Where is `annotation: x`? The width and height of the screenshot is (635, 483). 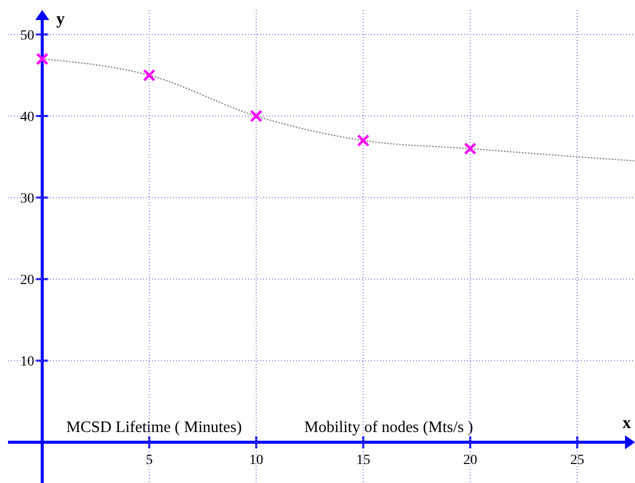
annotation: x is located at coordinates (627, 422).